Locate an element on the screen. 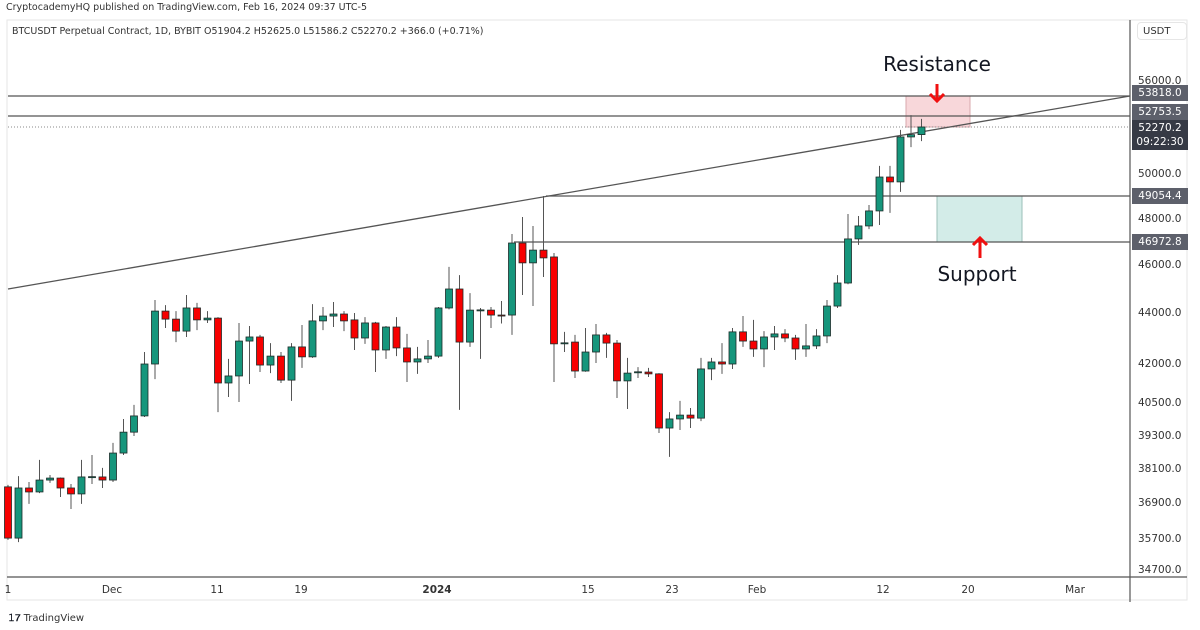 The height and width of the screenshot is (630, 1200). time-tick-label: Dec is located at coordinates (112, 590).